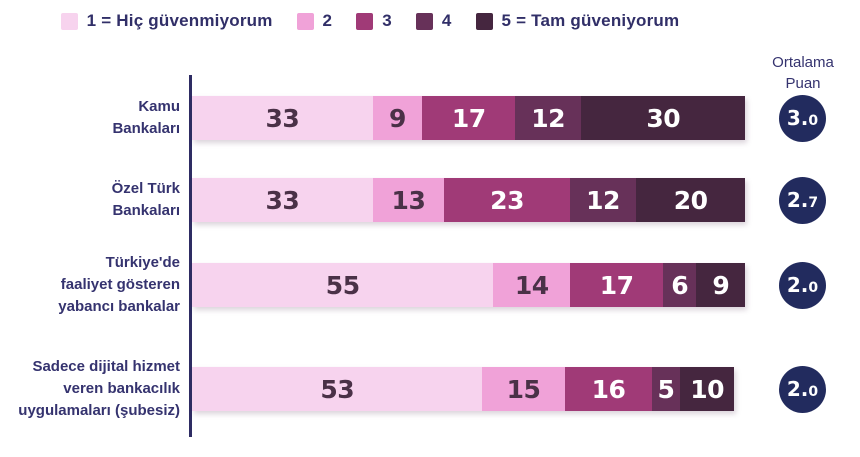  What do you see at coordinates (803, 73) in the screenshot?
I see `avg-score-column-header: Ortalama Puan` at bounding box center [803, 73].